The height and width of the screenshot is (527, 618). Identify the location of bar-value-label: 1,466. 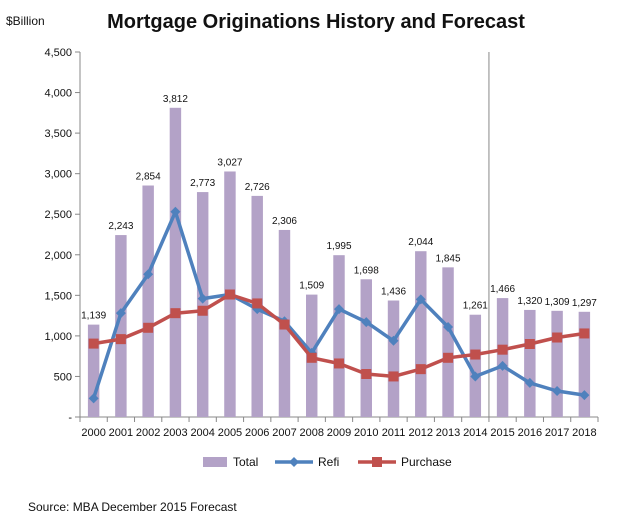
(502, 289).